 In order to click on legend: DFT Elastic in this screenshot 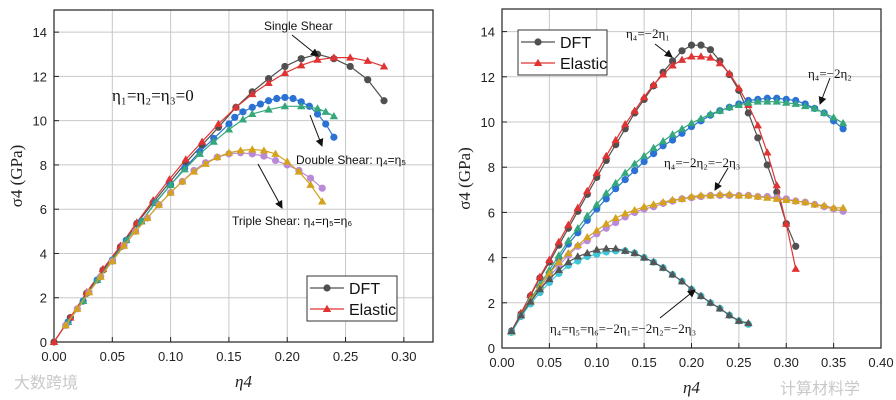, I will do `click(562, 52)`.